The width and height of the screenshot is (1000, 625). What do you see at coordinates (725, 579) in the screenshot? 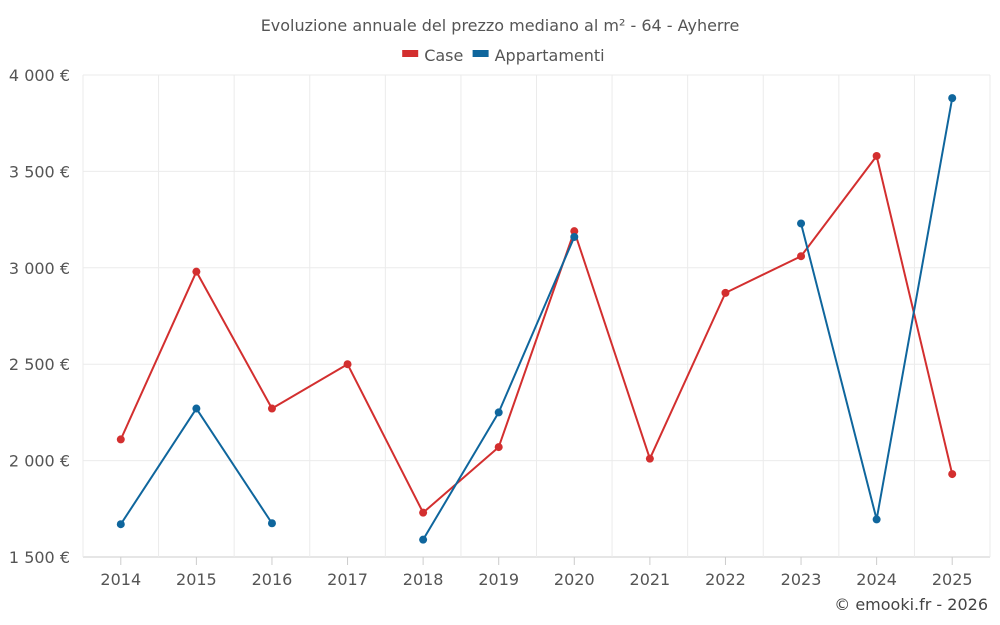
I see `x-tick-label: 2022` at bounding box center [725, 579].